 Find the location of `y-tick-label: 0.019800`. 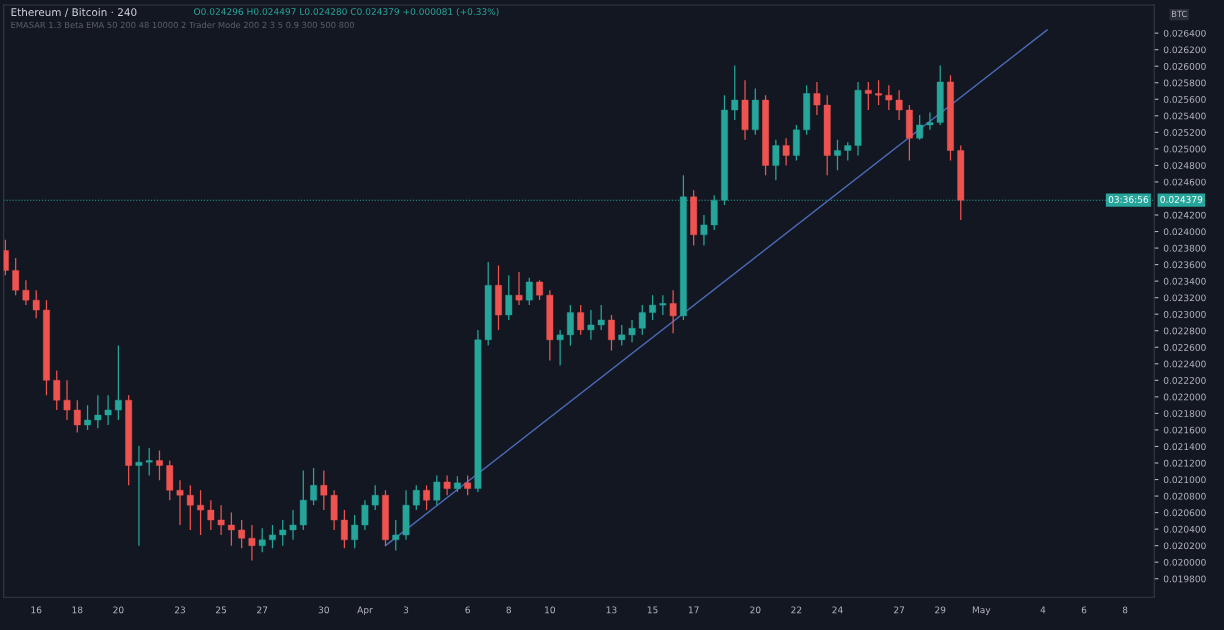

y-tick-label: 0.019800 is located at coordinates (1184, 579).